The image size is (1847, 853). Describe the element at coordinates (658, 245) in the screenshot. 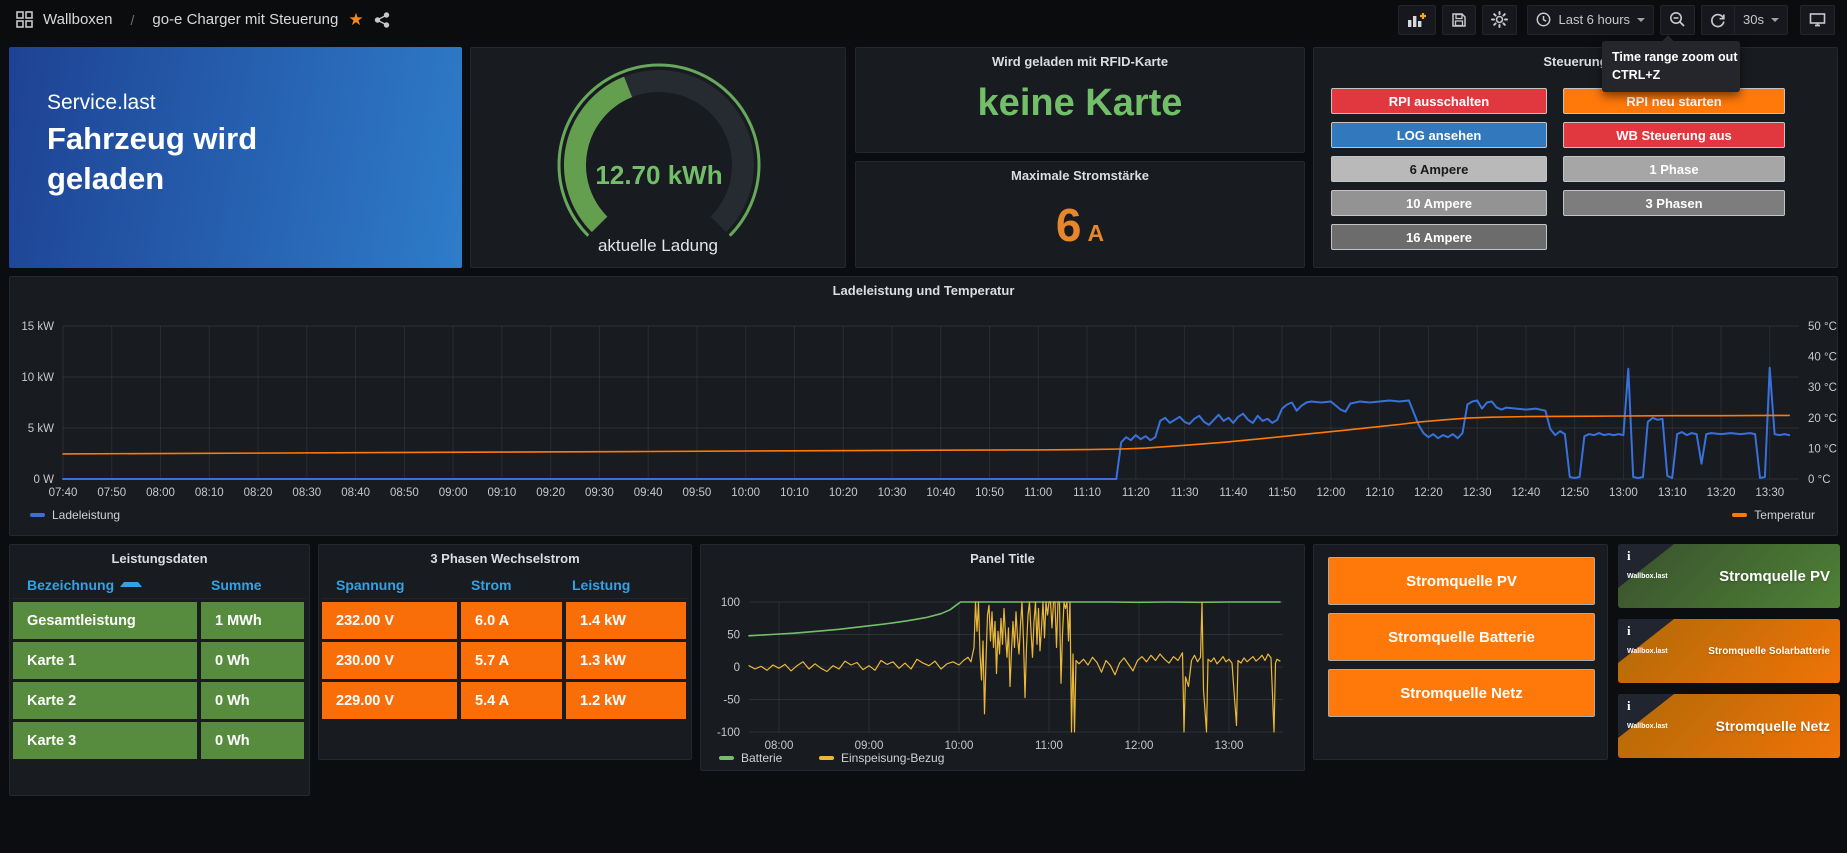

I see `gauge-label: aktuelle Ladung` at that location.